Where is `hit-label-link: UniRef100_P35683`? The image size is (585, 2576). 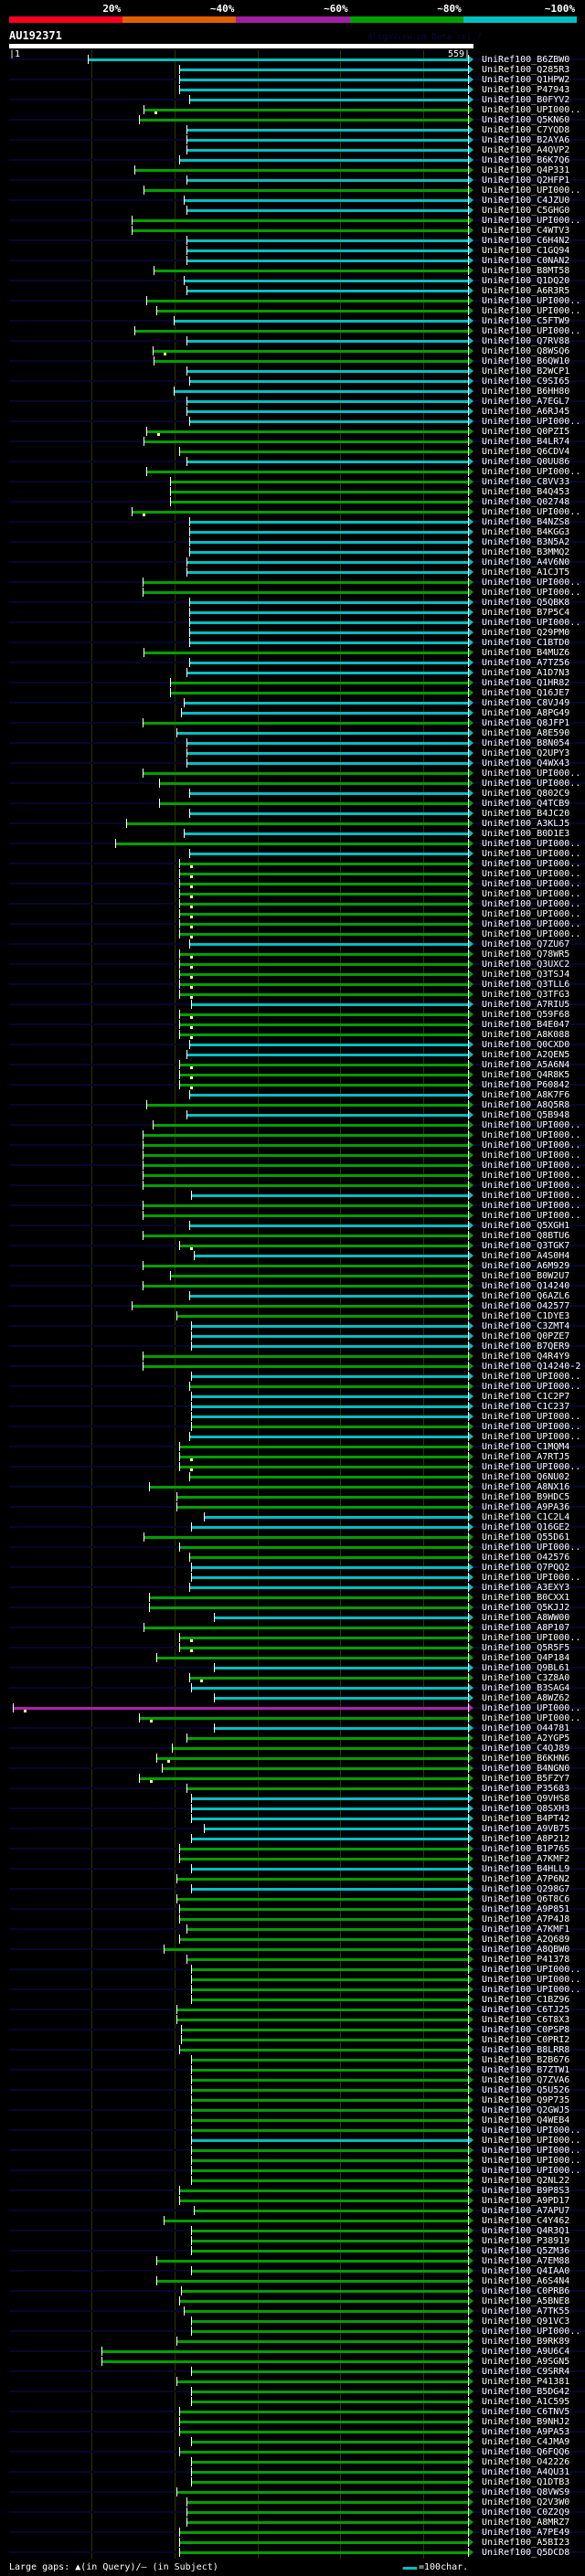
hit-label-link: UniRef100_P35683 is located at coordinates (526, 1789).